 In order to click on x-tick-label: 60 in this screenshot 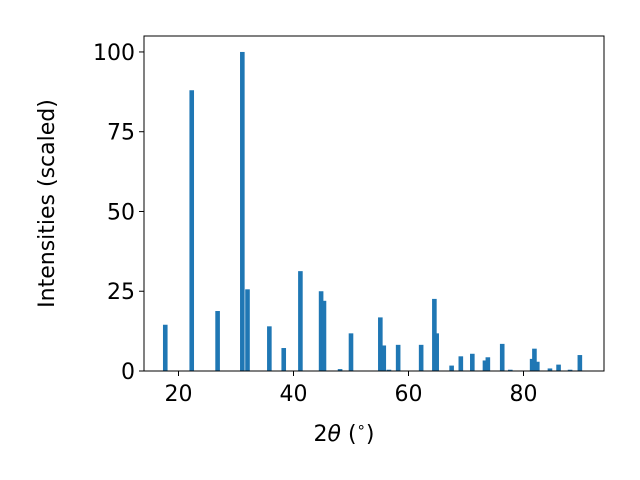, I will do `click(409, 394)`.